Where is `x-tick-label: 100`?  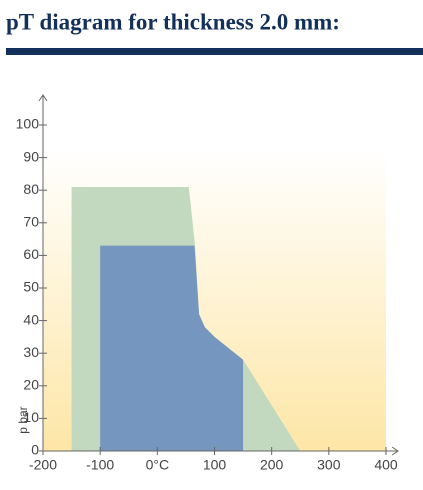
x-tick-label: 100 is located at coordinates (215, 465).